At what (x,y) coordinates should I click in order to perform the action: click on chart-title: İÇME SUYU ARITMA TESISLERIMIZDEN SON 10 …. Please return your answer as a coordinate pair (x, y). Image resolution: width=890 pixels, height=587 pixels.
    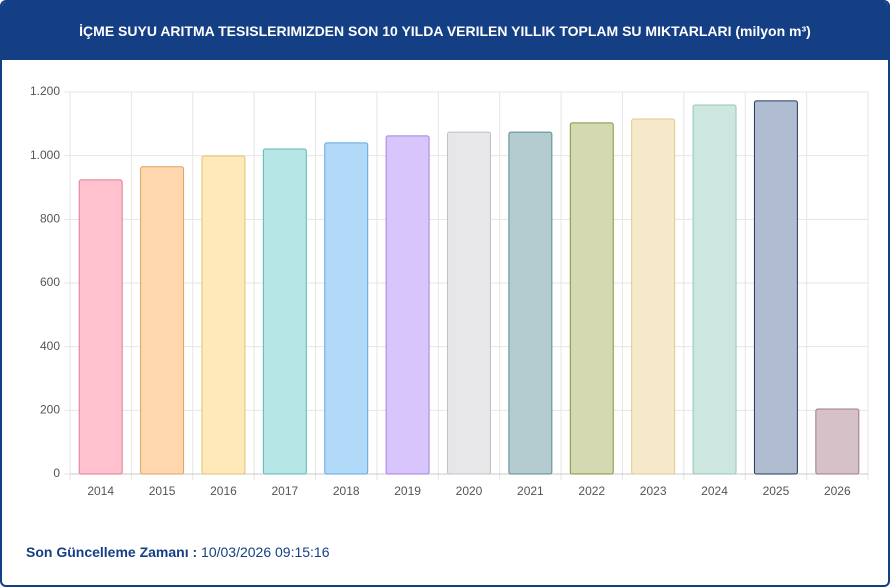
    Looking at the image, I should click on (445, 31).